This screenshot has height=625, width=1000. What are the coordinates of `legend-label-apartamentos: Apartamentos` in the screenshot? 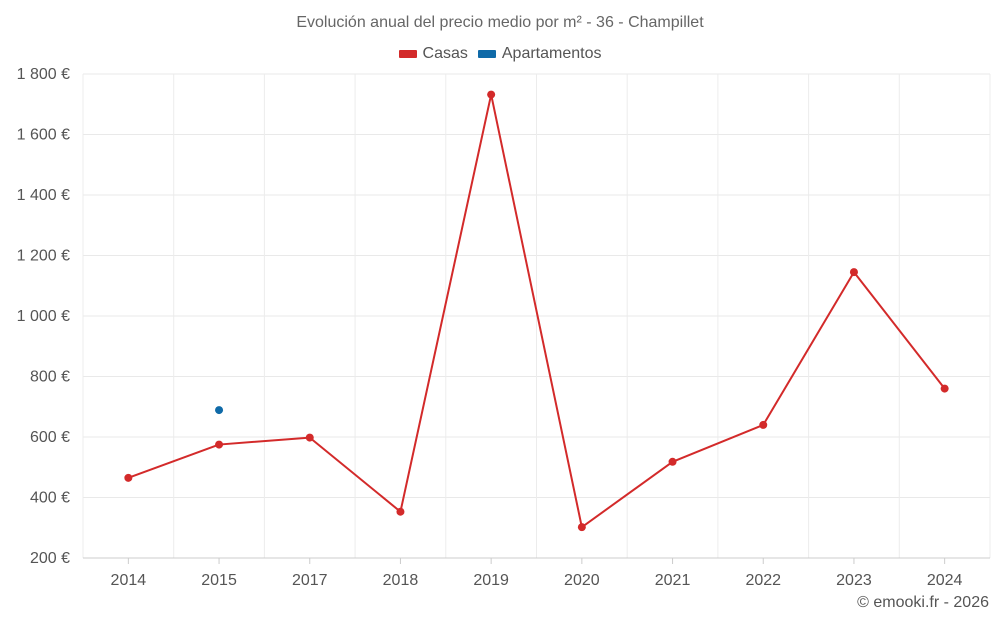 It's located at (551, 53).